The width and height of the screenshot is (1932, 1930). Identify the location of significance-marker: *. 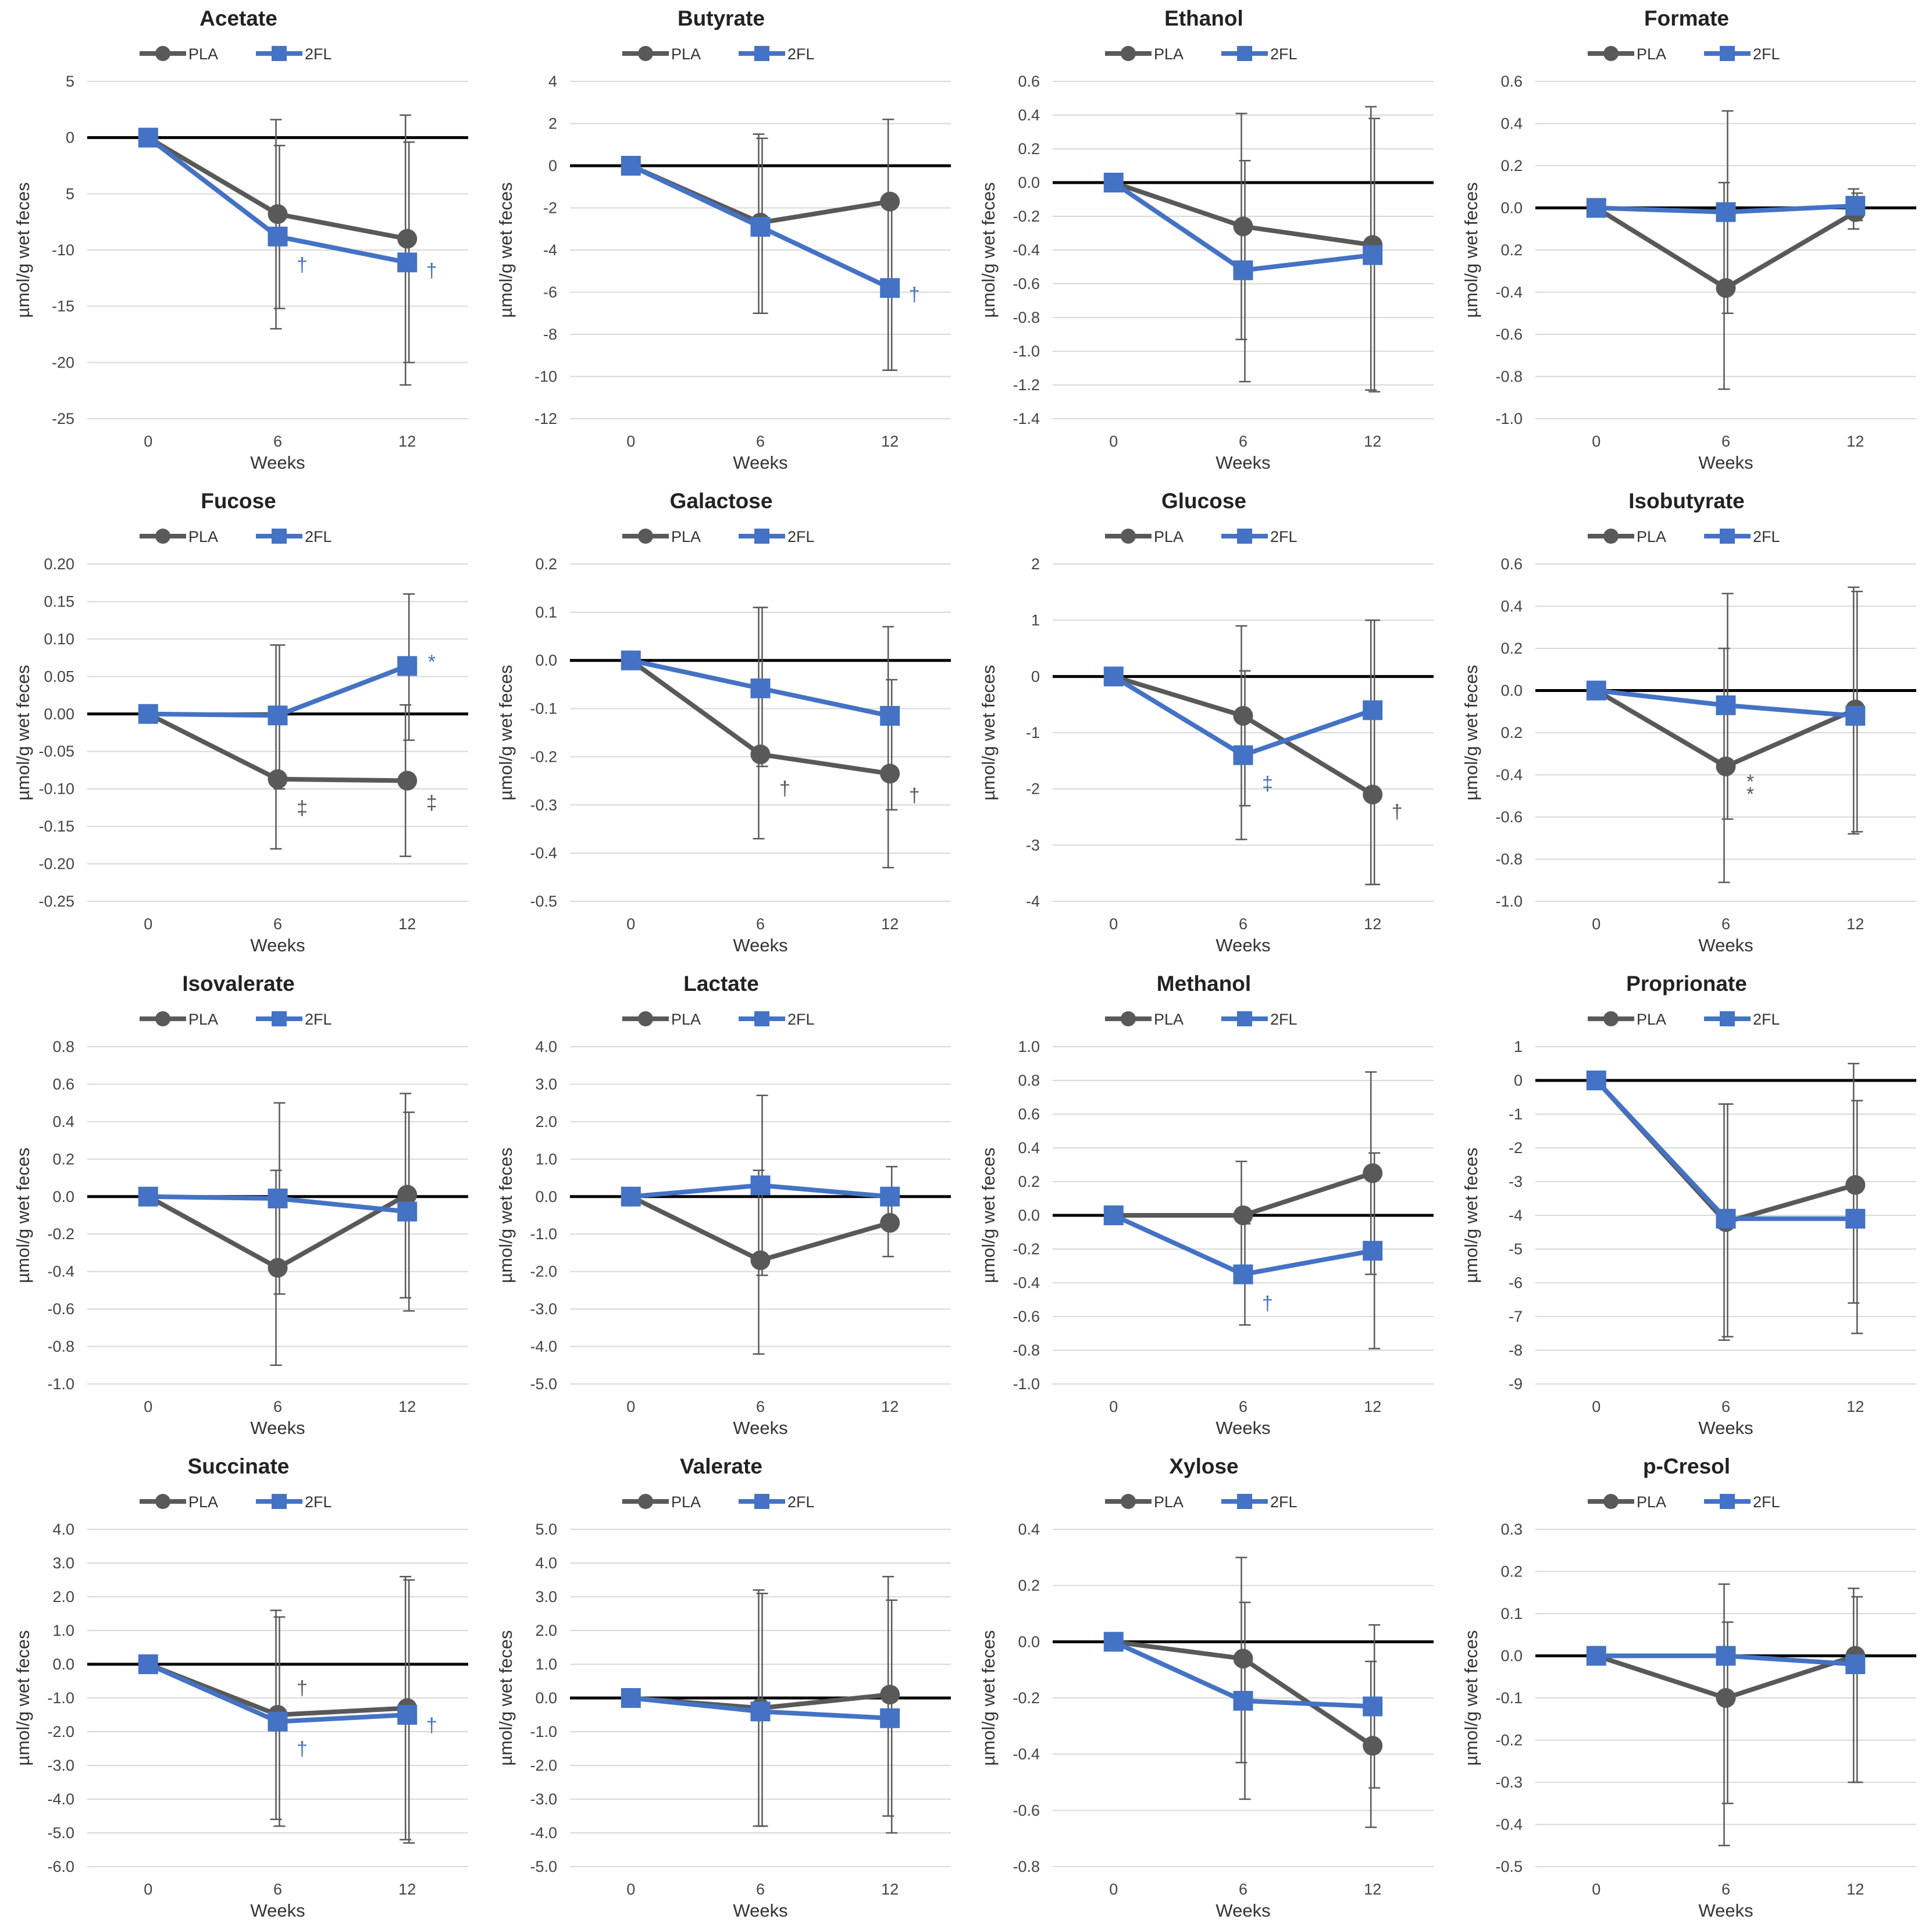
(1750, 794).